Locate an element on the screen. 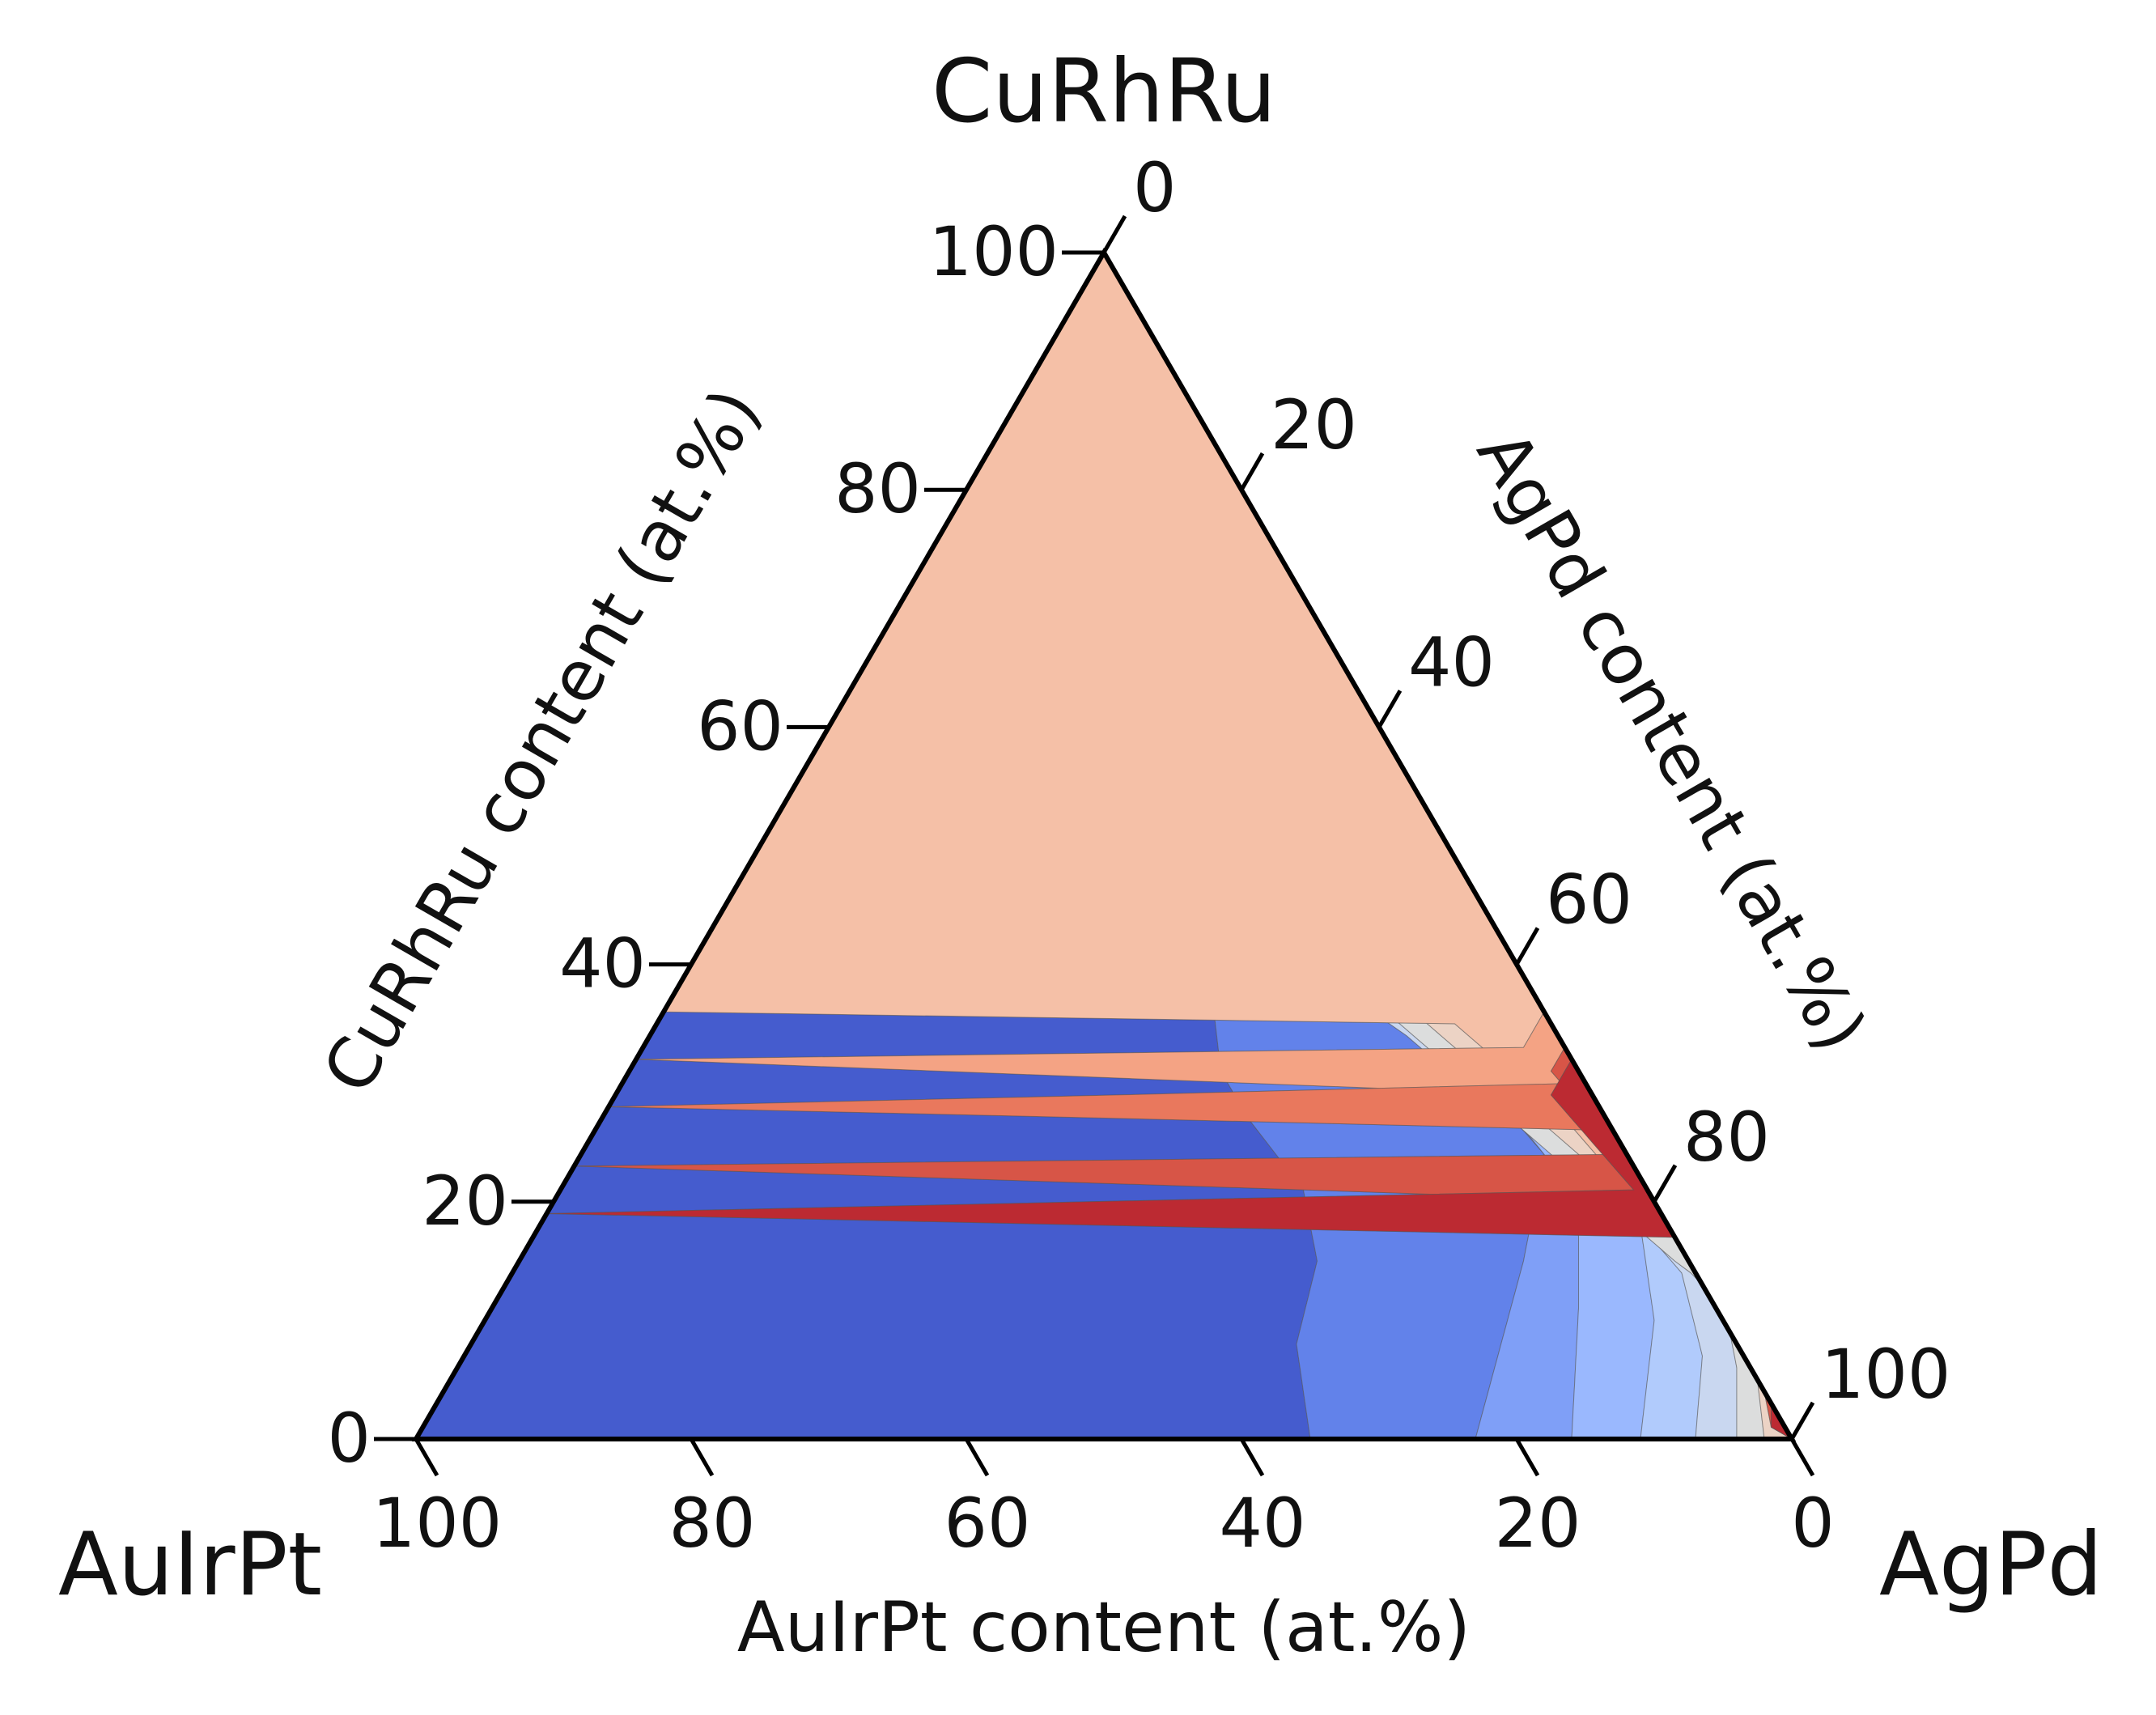 The height and width of the screenshot is (1715, 2156). bottom-tick-label-60: 60 is located at coordinates (987, 1523).